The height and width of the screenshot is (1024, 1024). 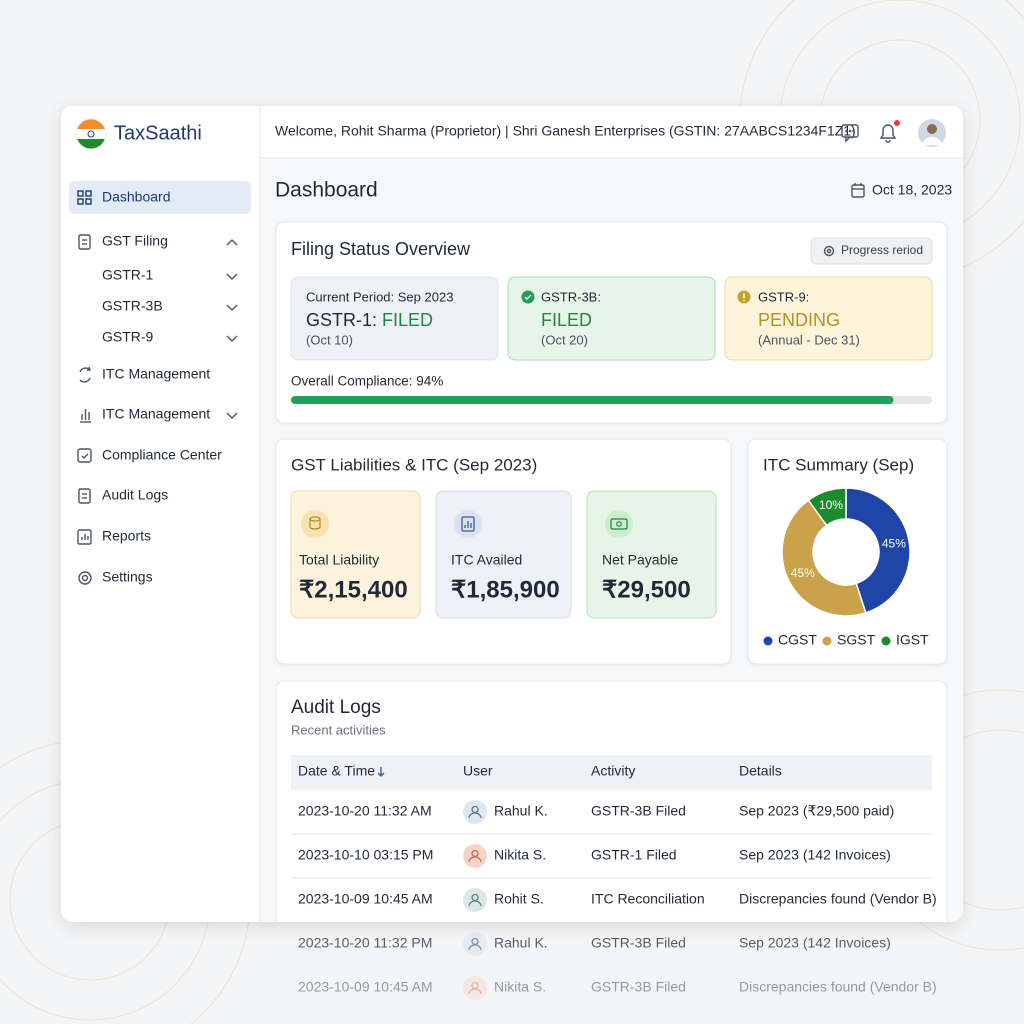 I want to click on amount-value: ₹1,85,900, so click(x=505, y=589).